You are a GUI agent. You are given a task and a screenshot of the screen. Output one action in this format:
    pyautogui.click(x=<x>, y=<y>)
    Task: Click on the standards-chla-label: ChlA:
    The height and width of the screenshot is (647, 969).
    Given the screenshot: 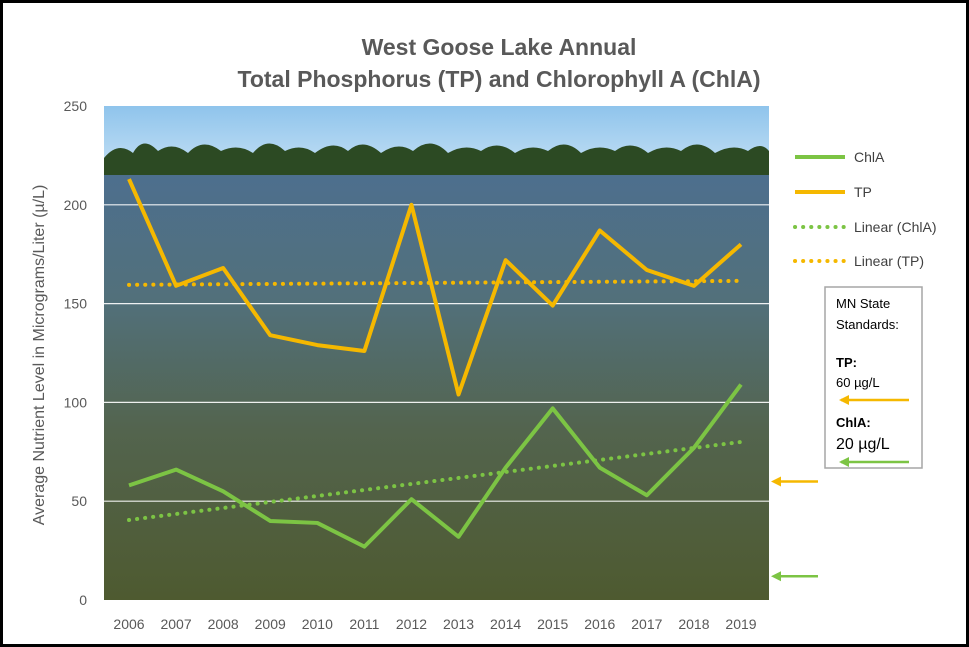 What is the action you would take?
    pyautogui.click(x=853, y=422)
    